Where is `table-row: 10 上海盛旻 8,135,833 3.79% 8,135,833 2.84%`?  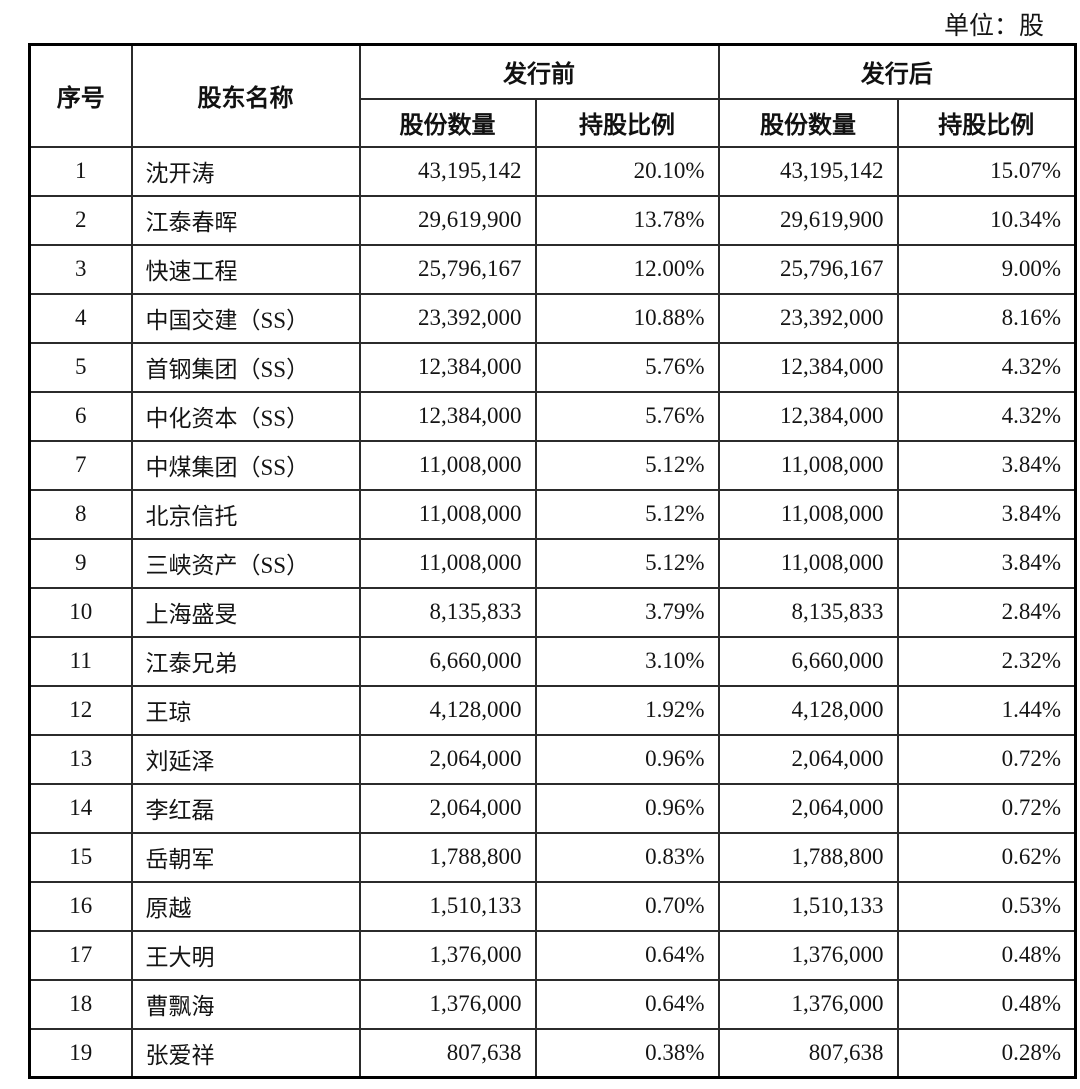
table-row: 10 上海盛旻 8,135,833 3.79% 8,135,833 2.84% is located at coordinates (552, 612).